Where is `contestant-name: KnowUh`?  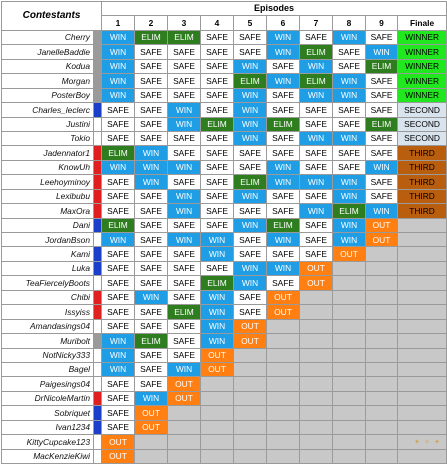 contestant-name: KnowUh is located at coordinates (47, 167).